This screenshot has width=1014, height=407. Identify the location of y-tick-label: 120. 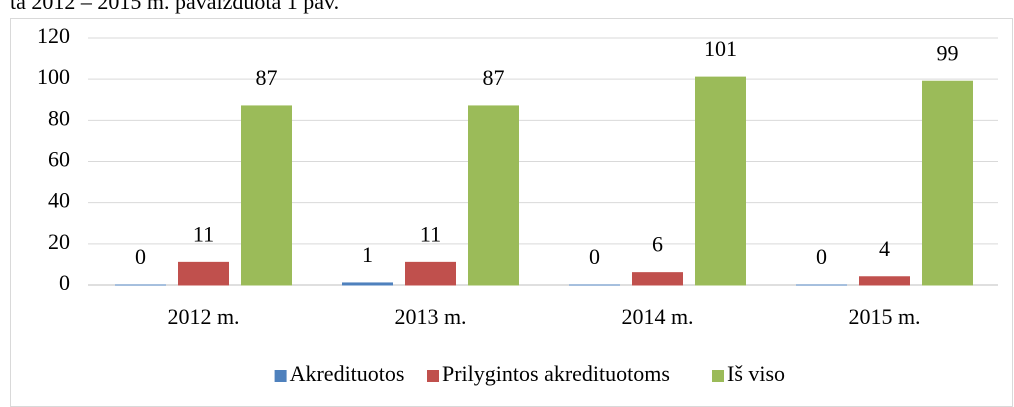
(53, 35).